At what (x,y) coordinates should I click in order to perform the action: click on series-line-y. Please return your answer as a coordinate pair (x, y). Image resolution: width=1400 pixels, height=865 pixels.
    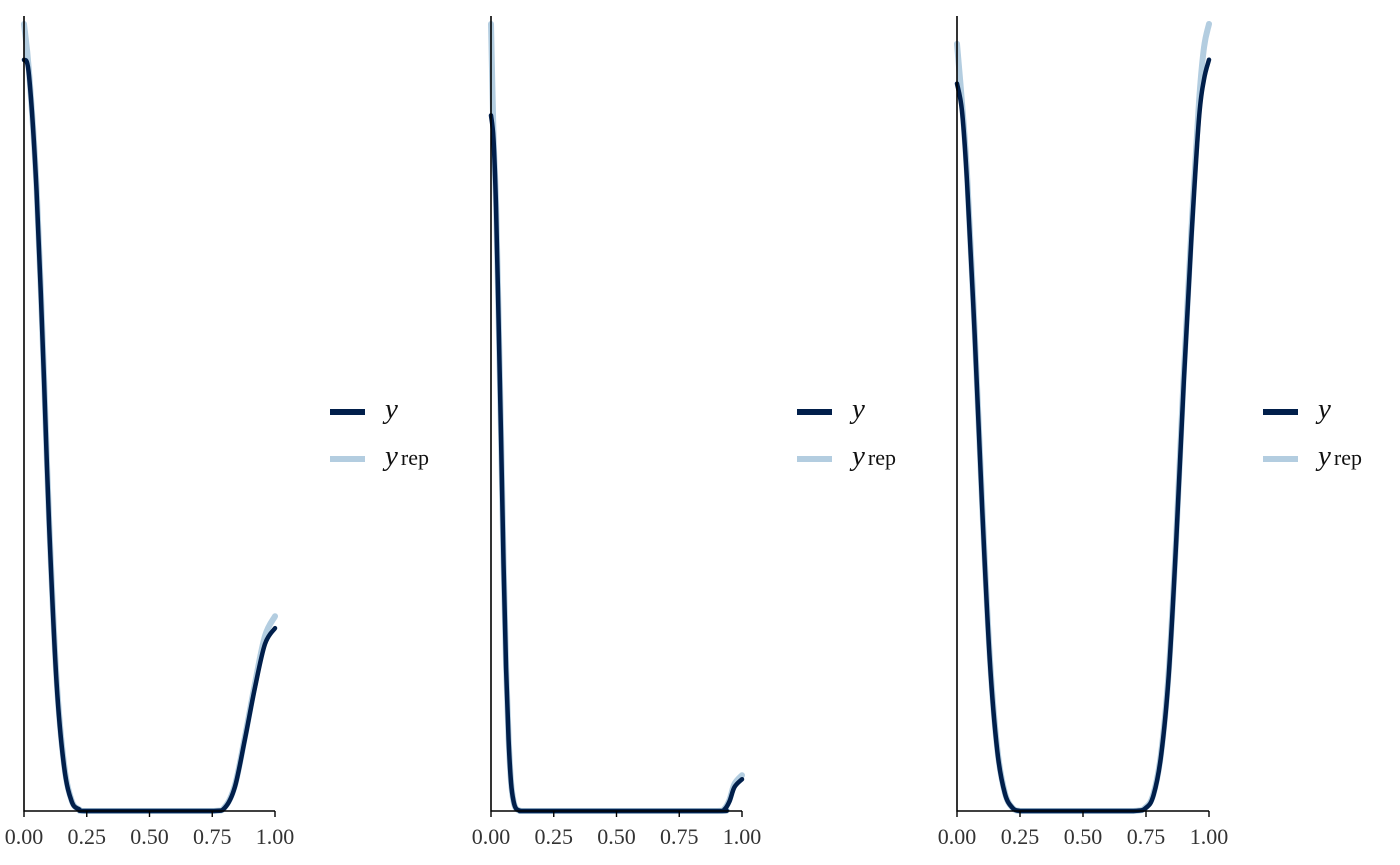
    Looking at the image, I should click on (616, 463).